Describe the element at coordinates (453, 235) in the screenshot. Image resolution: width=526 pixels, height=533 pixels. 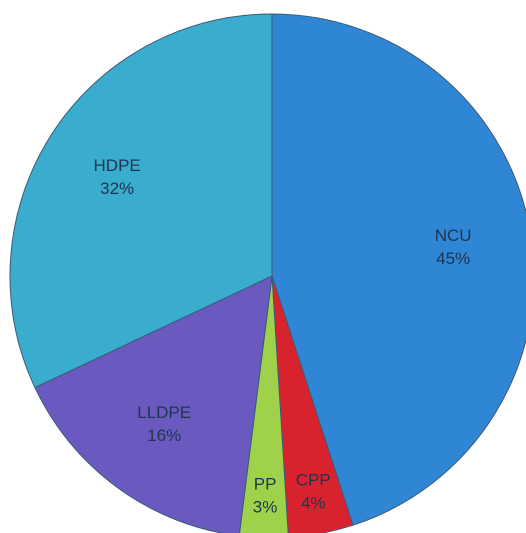
I see `slice-label: NCU` at that location.